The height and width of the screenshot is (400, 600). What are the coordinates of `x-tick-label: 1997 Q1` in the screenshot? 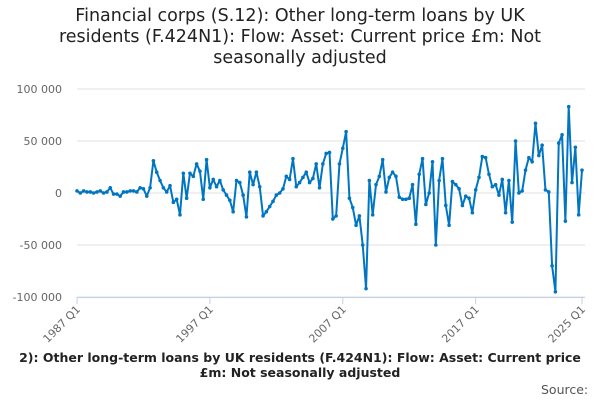 It's located at (194, 324).